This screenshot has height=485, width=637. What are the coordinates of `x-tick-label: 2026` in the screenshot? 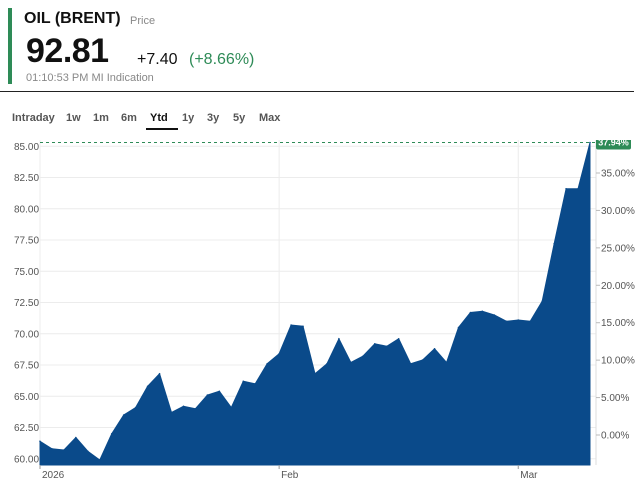 It's located at (53, 475).